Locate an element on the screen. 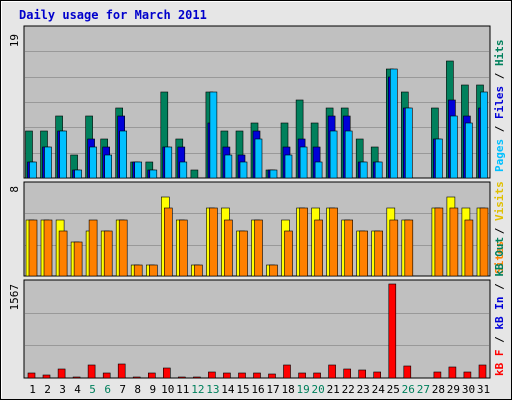 Image resolution: width=512 pixels, height=400 pixels. x-tick-label: 30 is located at coordinates (468, 389).